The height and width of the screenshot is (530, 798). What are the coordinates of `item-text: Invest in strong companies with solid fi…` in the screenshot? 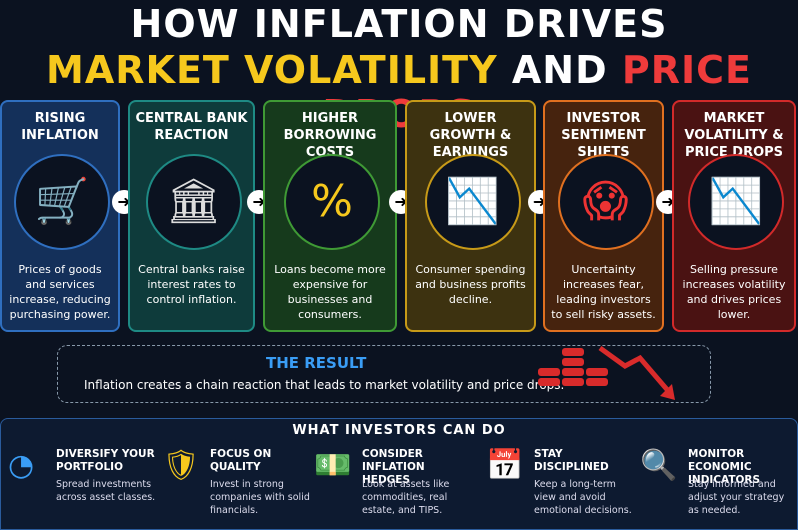 It's located at (260, 497).